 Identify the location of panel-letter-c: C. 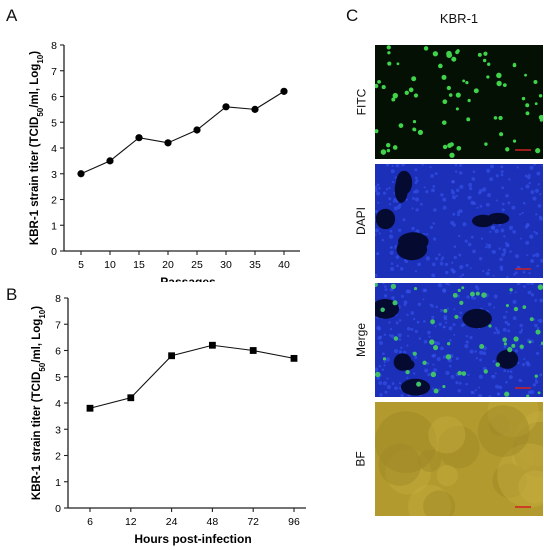
(352, 15).